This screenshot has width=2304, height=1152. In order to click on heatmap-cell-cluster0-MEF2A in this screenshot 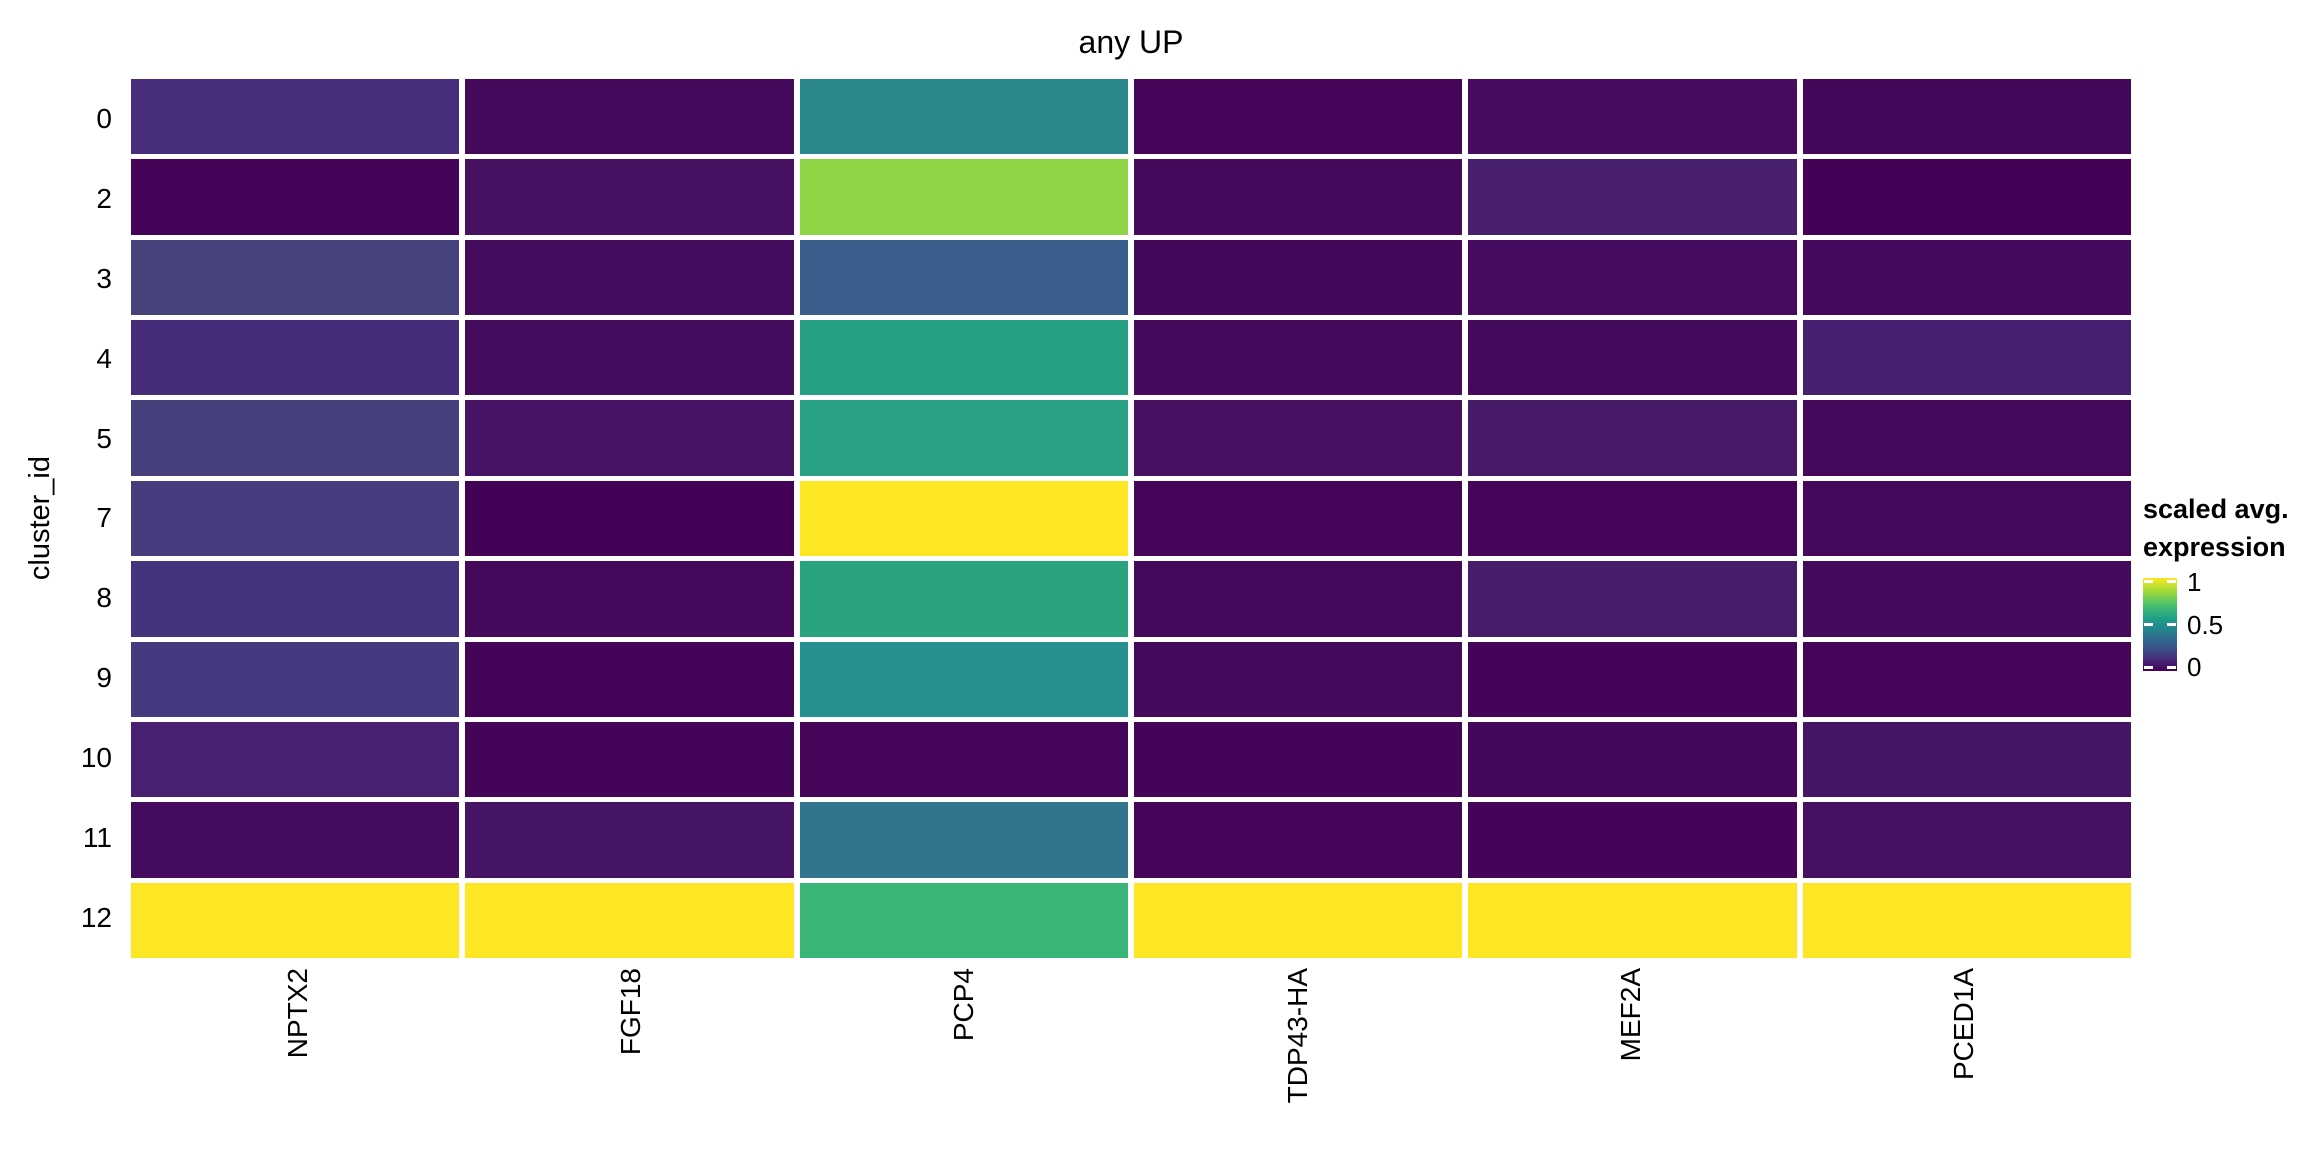, I will do `click(1632, 117)`.